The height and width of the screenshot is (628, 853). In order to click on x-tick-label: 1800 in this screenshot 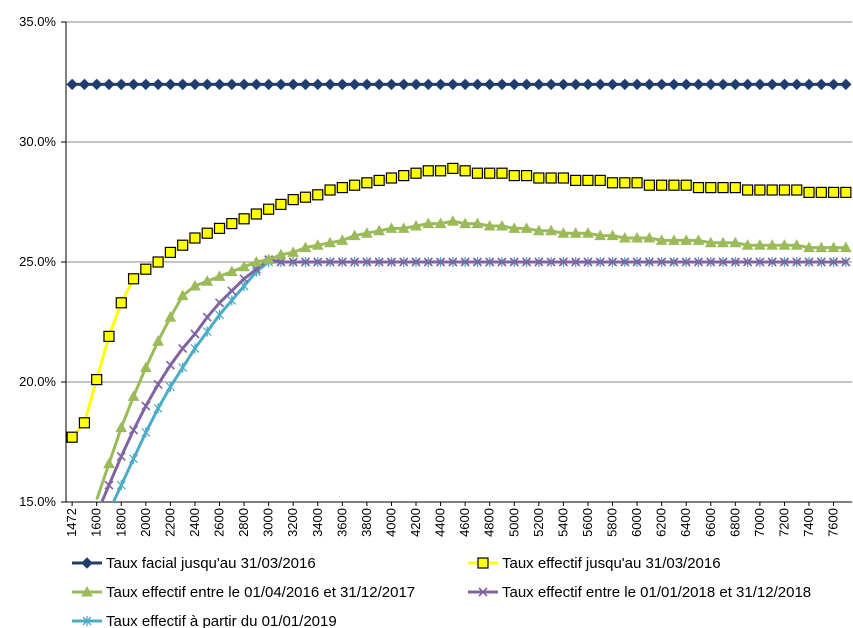, I will do `click(120, 522)`.